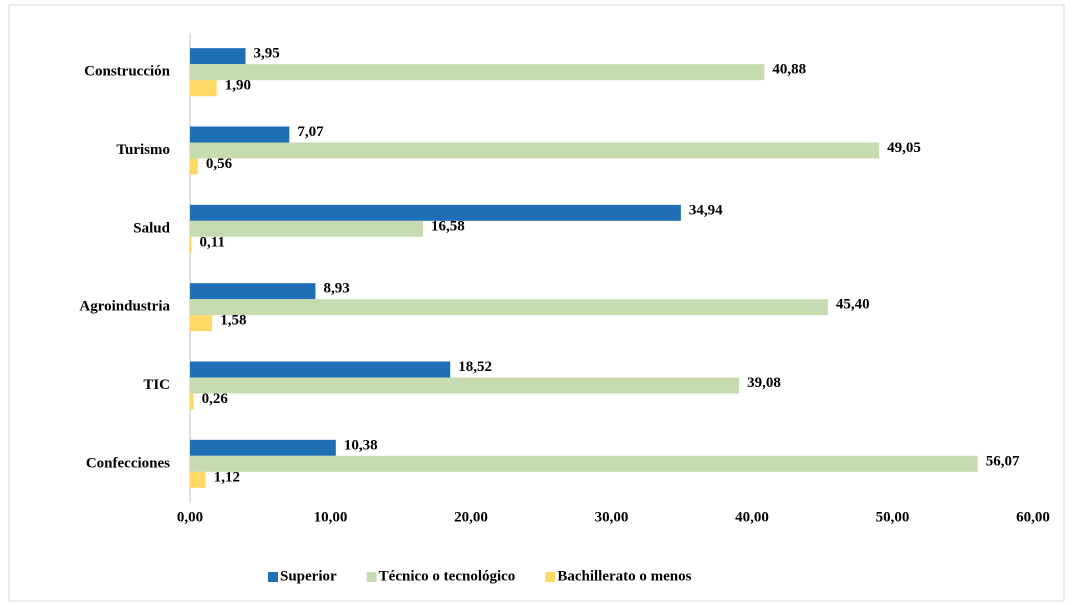  I want to click on x-tick-label: 60,00, so click(1033, 517).